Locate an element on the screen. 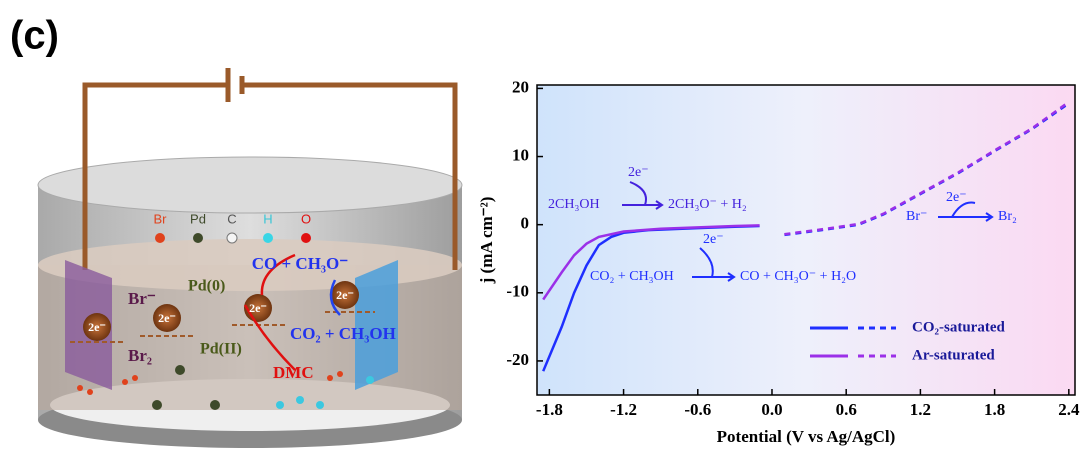 This screenshot has height=452, width=1087. dmc-label: DMC is located at coordinates (293, 372).